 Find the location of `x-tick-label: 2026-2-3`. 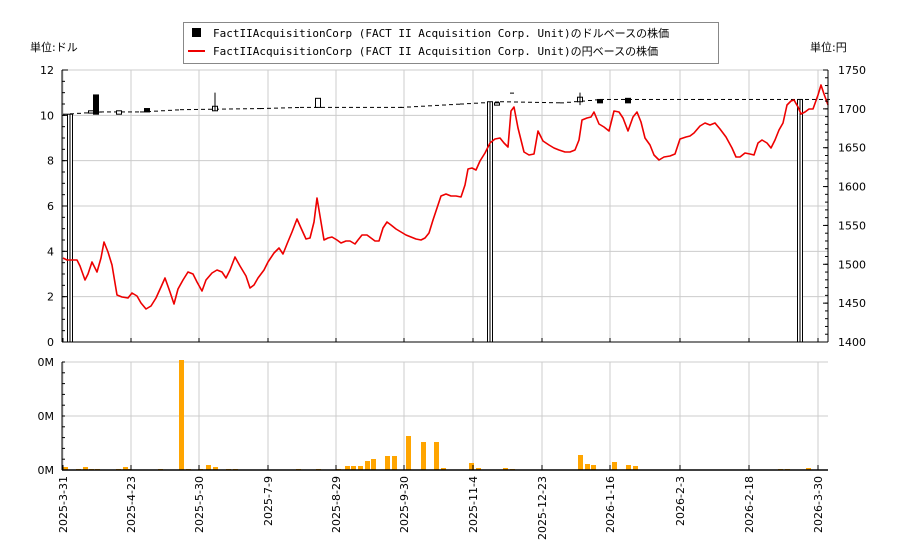

x-tick-label: 2026-2-3 is located at coordinates (680, 501).